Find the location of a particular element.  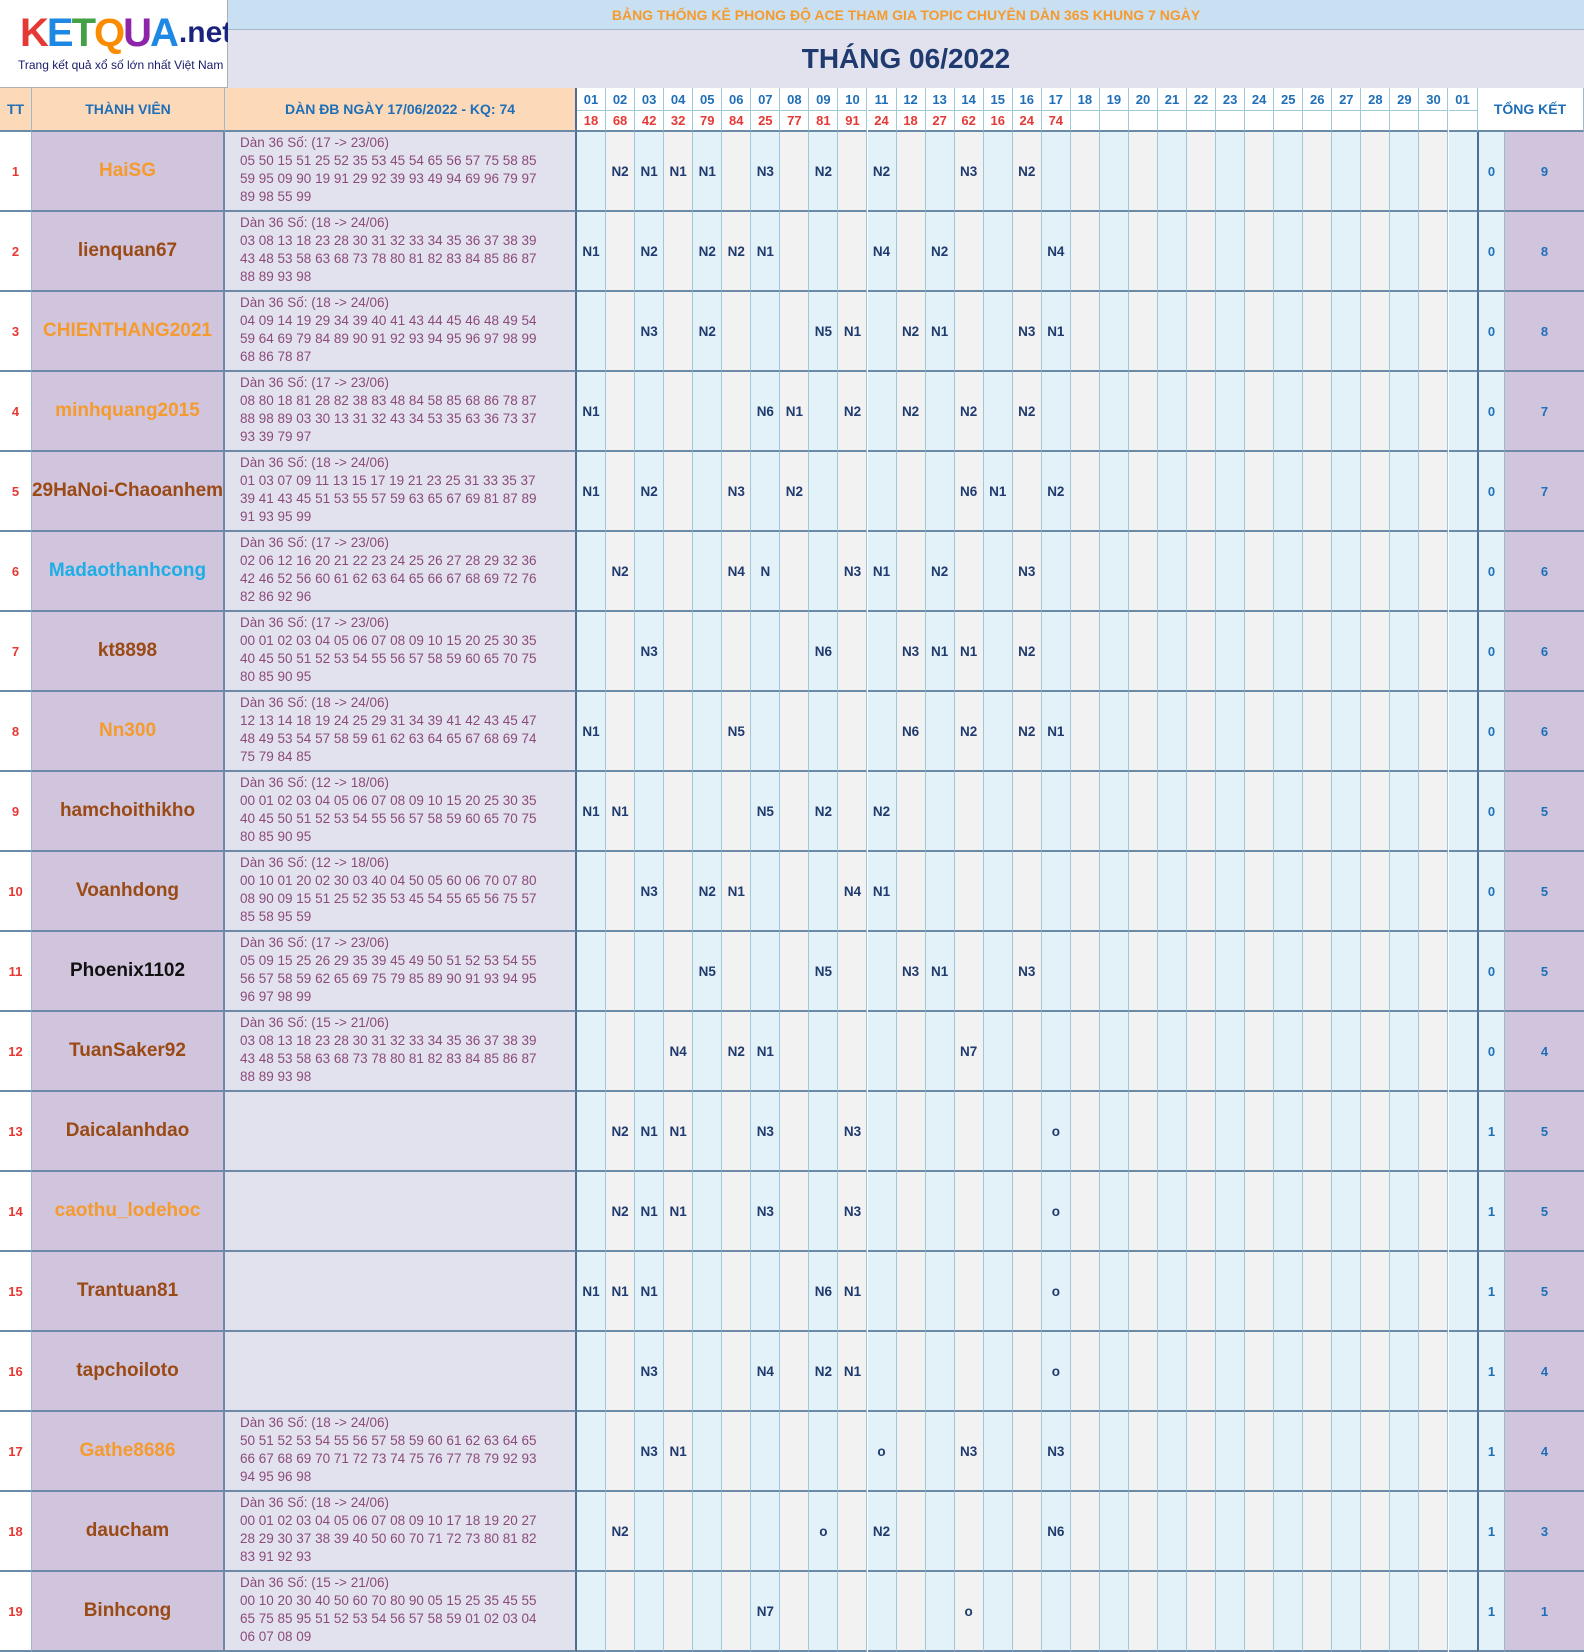

member-name: Nn300 is located at coordinates (128, 732).